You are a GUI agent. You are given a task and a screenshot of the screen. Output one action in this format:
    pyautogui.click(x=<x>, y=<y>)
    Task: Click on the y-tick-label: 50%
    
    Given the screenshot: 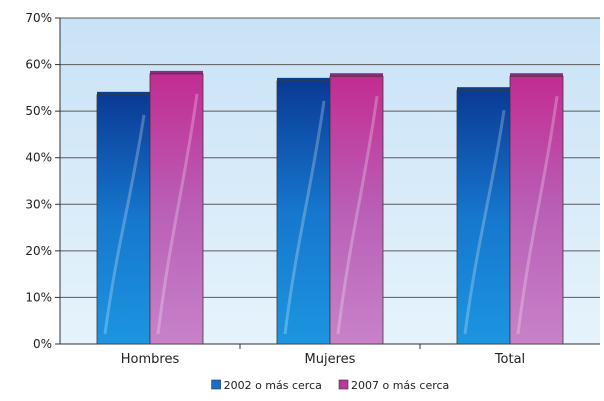 What is the action you would take?
    pyautogui.click(x=38, y=111)
    